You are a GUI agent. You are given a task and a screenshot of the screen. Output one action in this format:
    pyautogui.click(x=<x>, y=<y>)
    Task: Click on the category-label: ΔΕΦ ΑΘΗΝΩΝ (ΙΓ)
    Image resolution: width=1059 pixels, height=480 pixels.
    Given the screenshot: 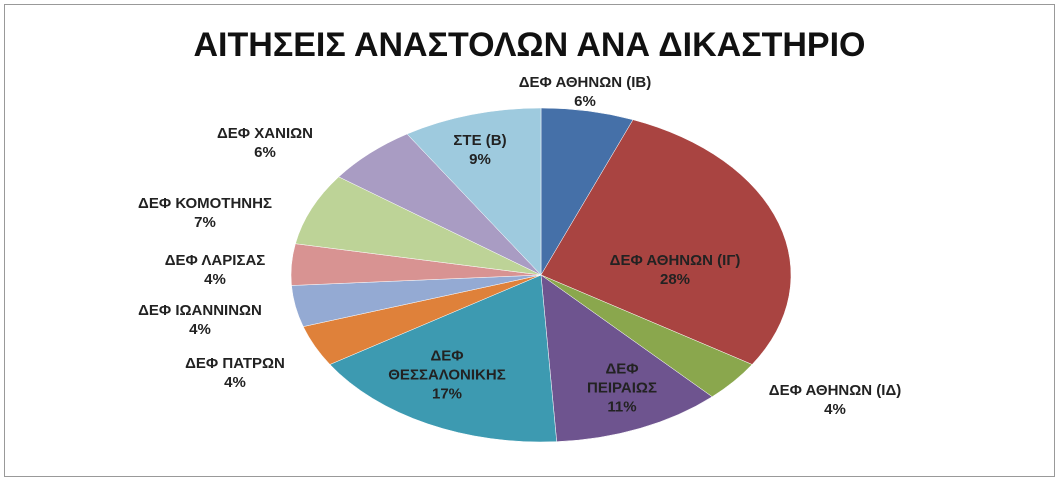 What is the action you would take?
    pyautogui.click(x=675, y=260)
    